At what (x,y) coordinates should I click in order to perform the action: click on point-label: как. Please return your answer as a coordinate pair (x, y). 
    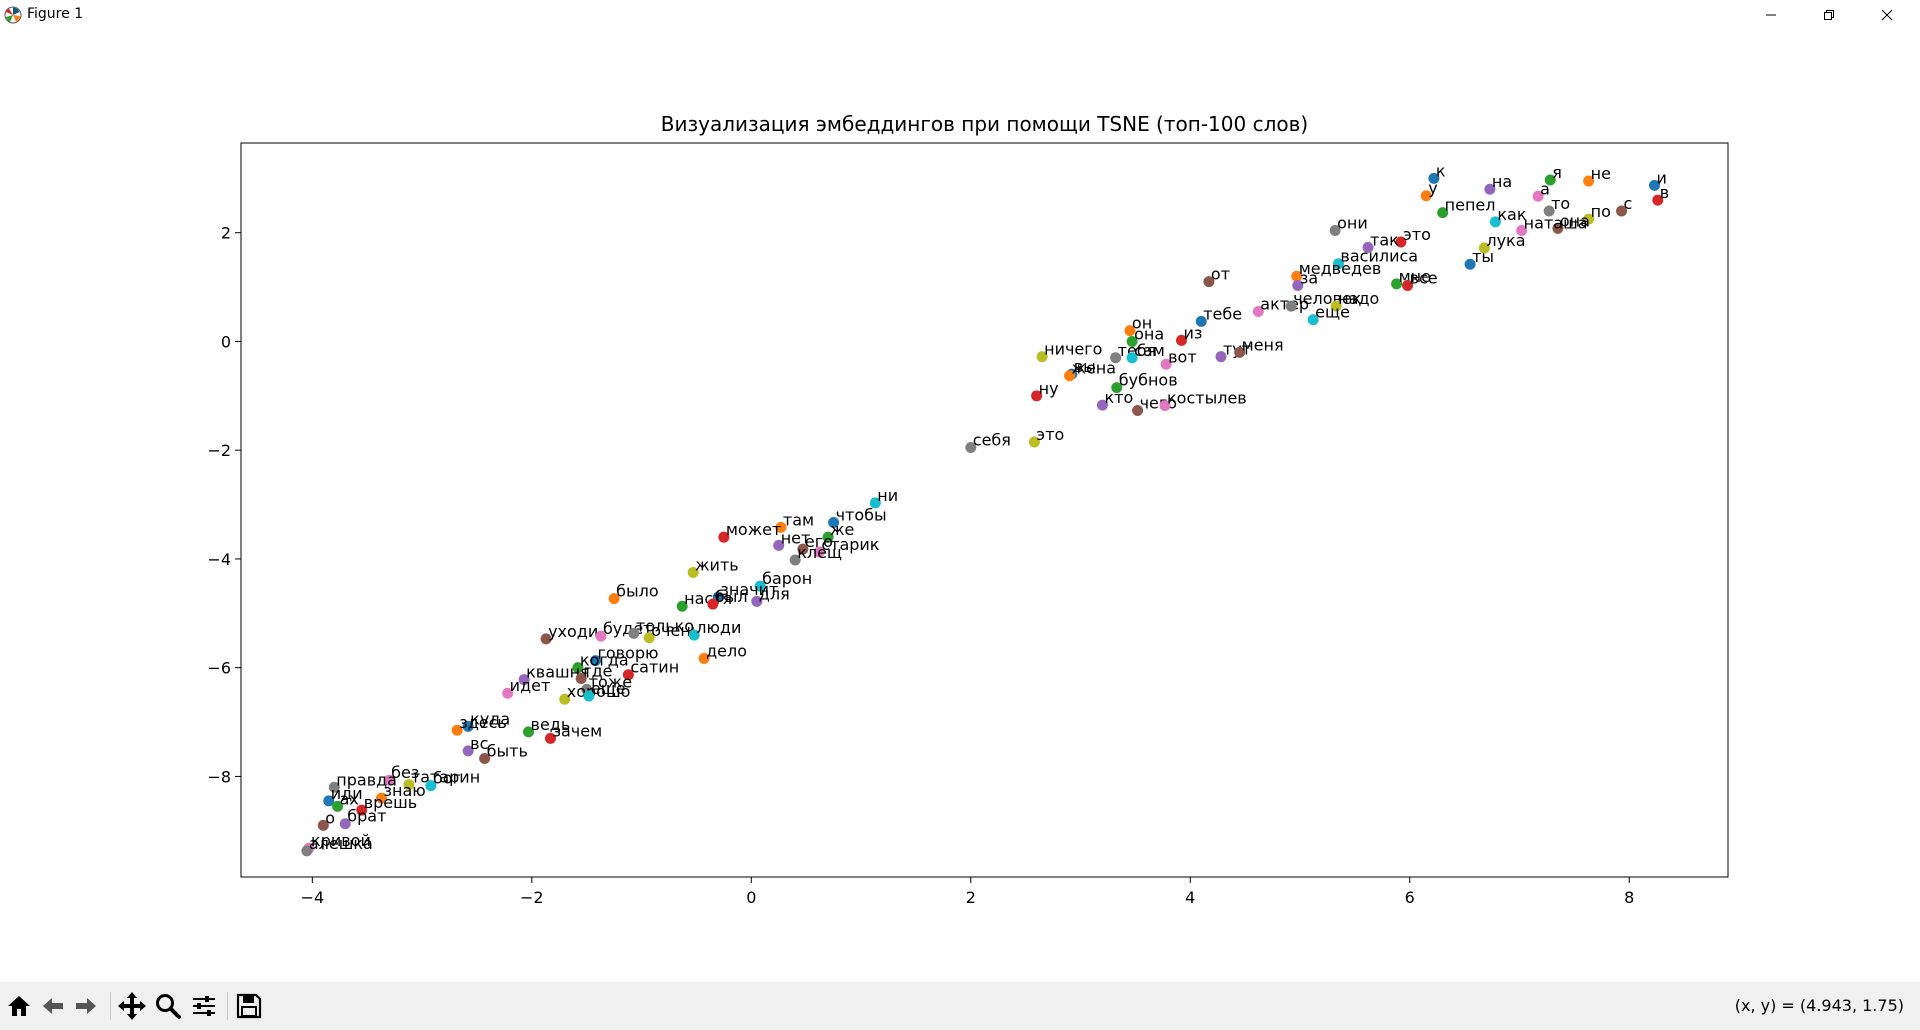
    Looking at the image, I should click on (1511, 214).